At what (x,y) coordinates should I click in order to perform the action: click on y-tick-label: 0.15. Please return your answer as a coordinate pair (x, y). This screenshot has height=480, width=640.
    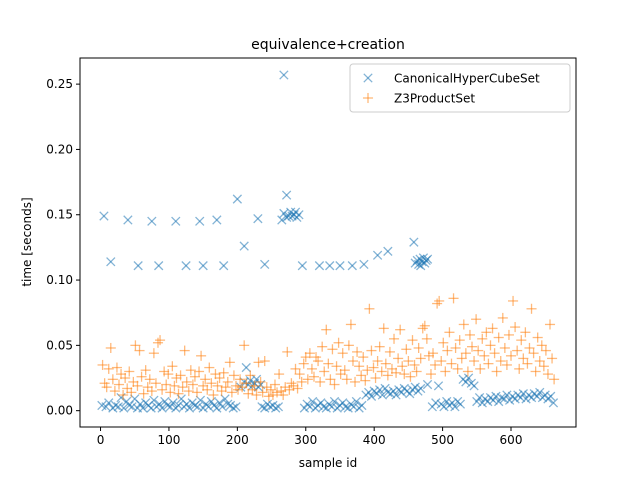
    Looking at the image, I should click on (59, 215).